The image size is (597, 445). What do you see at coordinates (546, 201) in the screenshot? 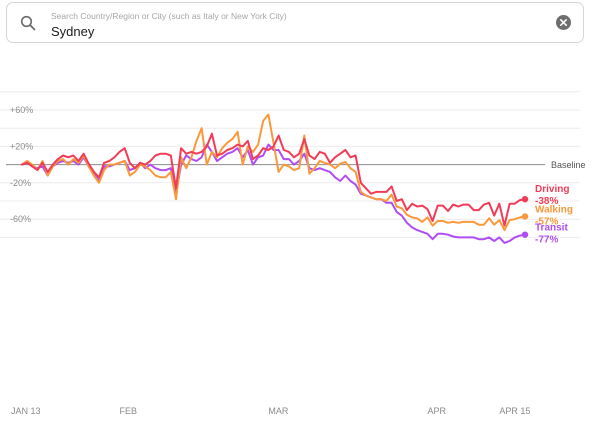
I see `series-value-driving: -38%` at bounding box center [546, 201].